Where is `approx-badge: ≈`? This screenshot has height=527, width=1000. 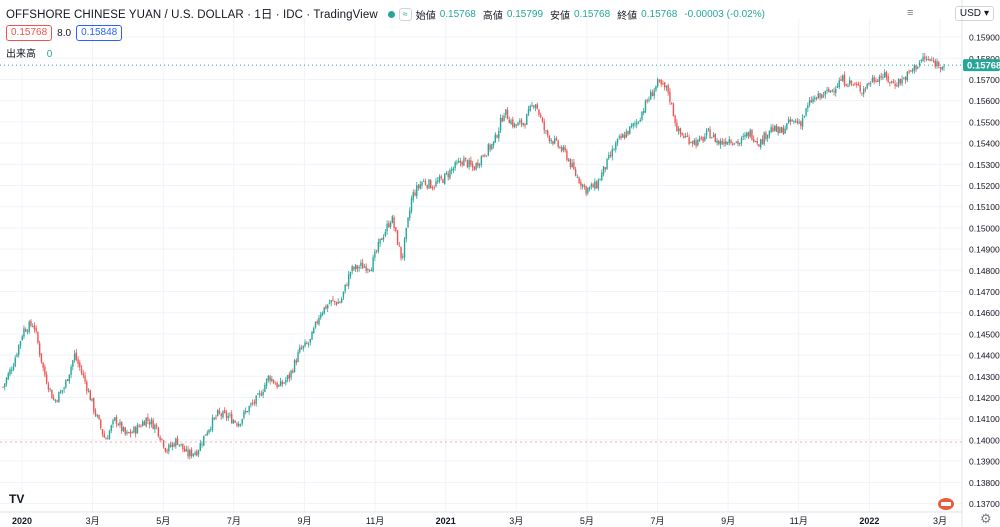
approx-badge: ≈ is located at coordinates (405, 14).